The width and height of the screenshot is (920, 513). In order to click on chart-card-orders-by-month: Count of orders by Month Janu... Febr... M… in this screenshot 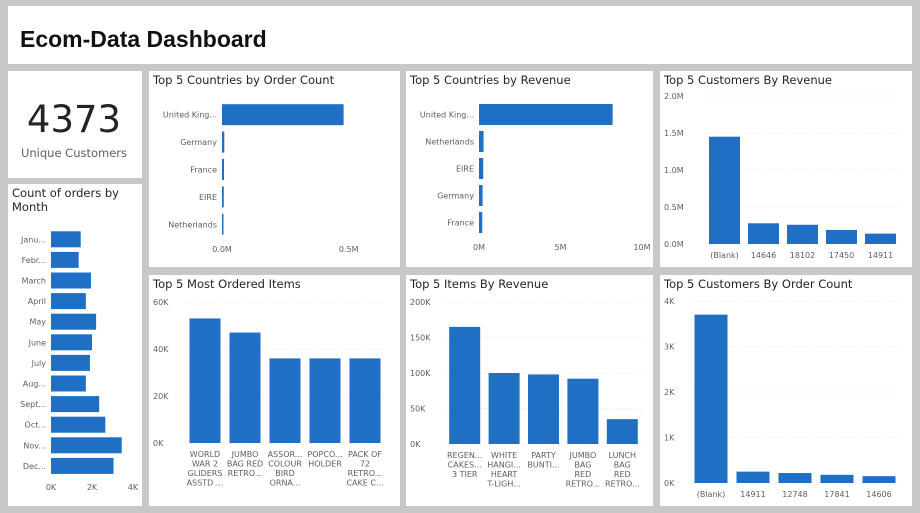, I will do `click(75, 345)`.